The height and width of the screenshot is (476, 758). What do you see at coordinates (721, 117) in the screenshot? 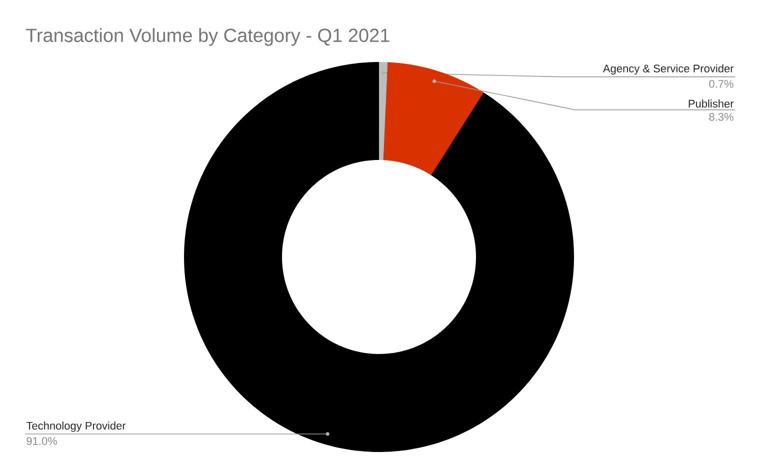
I see `data-label: 8.3%` at bounding box center [721, 117].